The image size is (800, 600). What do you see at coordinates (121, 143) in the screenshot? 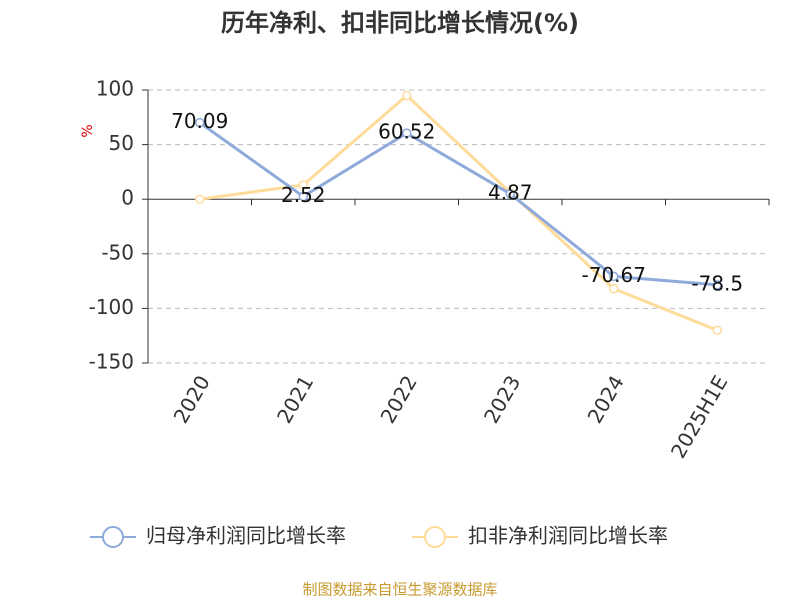
I see `y-tick-label: 50` at bounding box center [121, 143].